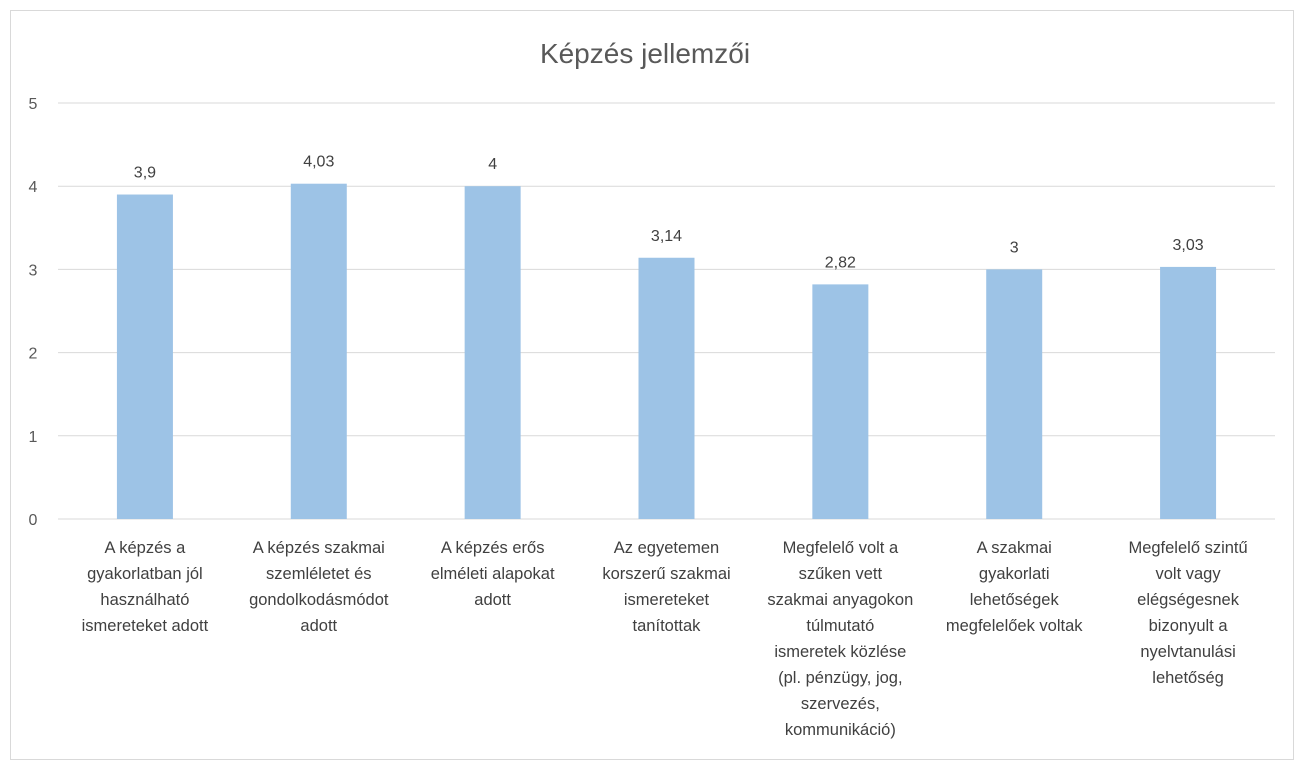 The height and width of the screenshot is (761, 1304). I want to click on y-tick-label: 0, so click(33, 520).